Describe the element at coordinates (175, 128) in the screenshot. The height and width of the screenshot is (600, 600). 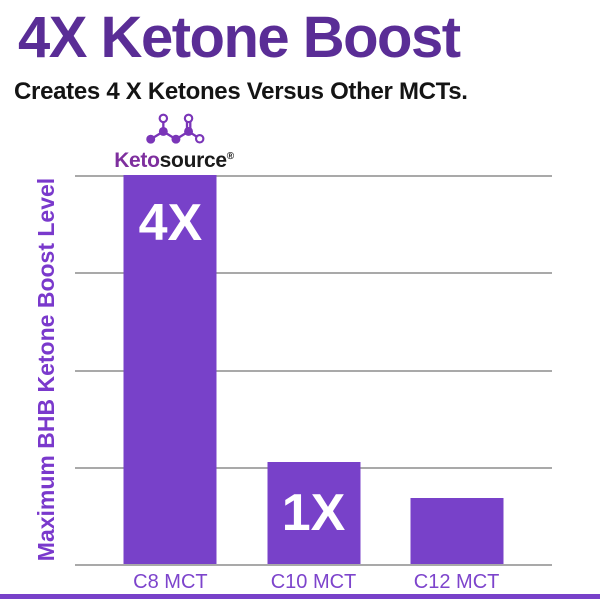
I see `molecule-icon` at that location.